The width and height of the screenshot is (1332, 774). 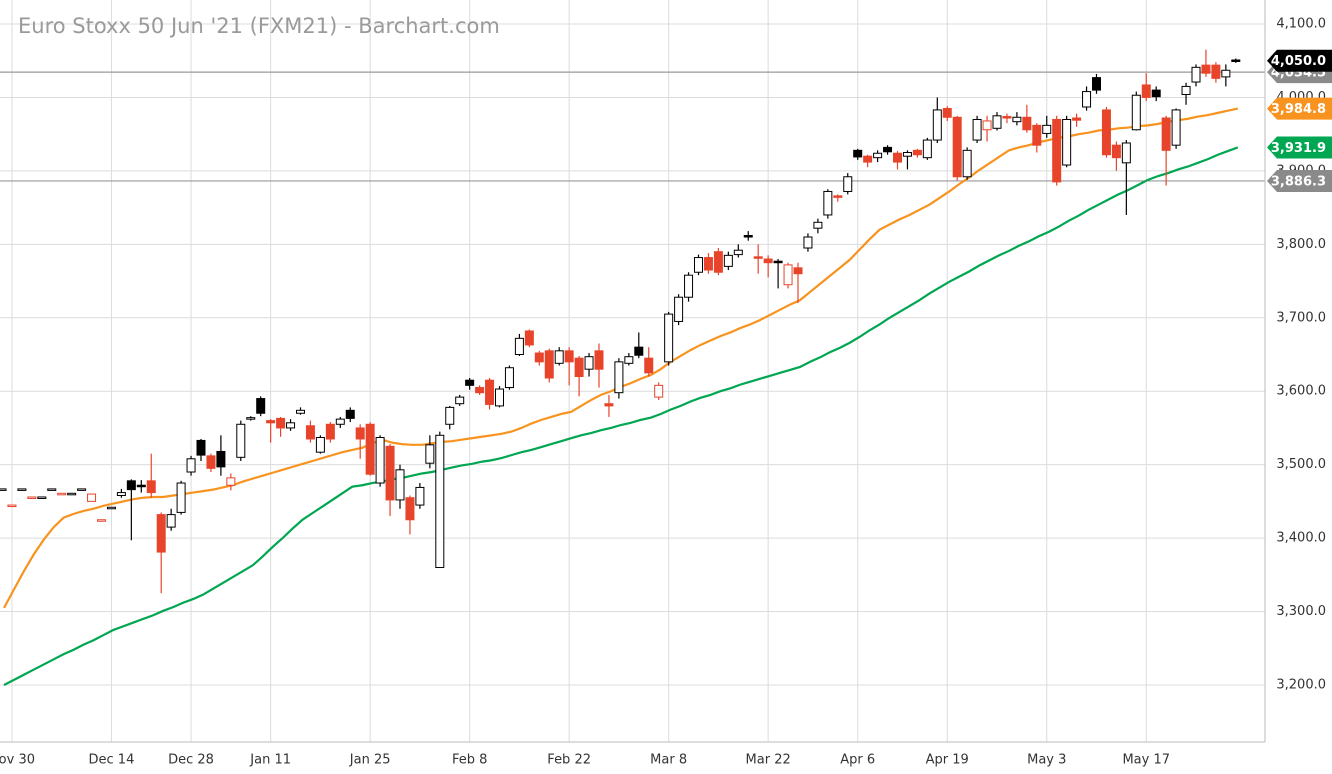 I want to click on x-tick-label: Feb 22, so click(x=569, y=760).